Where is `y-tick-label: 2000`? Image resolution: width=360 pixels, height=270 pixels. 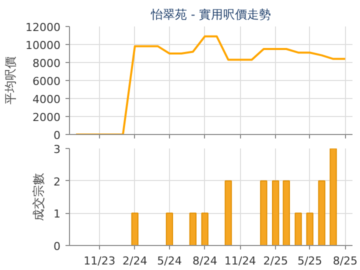
y-tick-label: 2000 is located at coordinates (46, 117).